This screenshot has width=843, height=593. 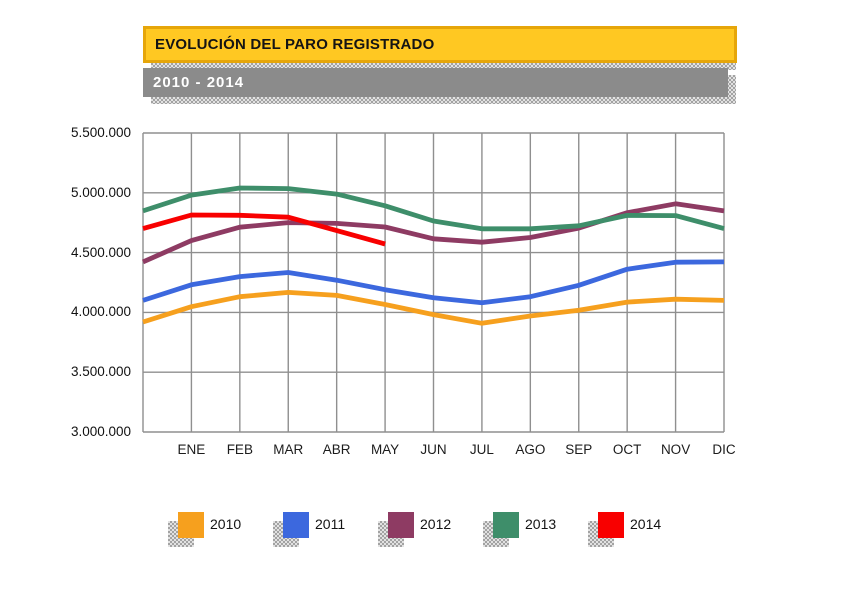 I want to click on y-tick-label: 5.000.000, so click(x=100, y=192).